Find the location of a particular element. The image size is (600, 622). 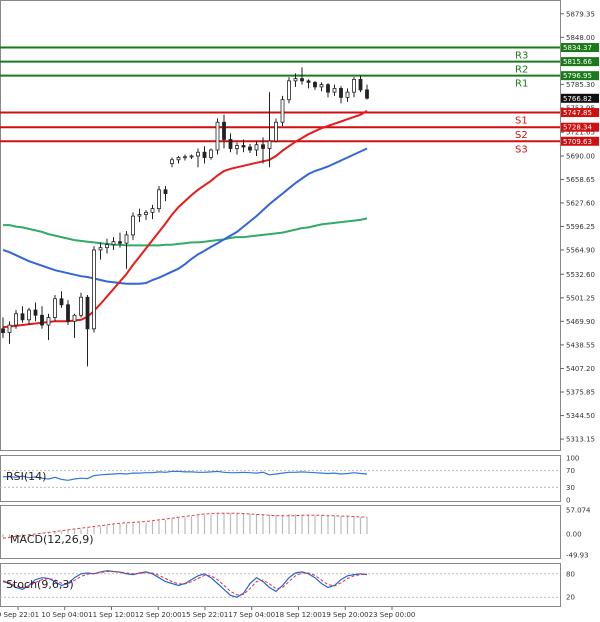

price-tick-label: 5658.65 is located at coordinates (580, 180).